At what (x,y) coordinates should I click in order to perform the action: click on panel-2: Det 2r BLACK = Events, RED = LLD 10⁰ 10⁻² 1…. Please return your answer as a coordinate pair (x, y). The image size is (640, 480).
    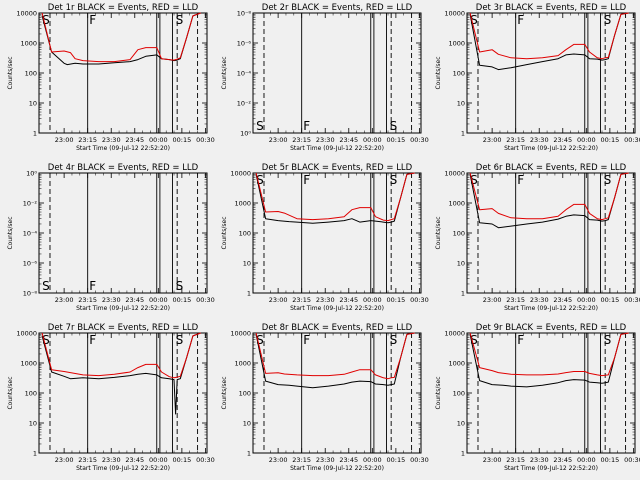
    Looking at the image, I should click on (325, 77).